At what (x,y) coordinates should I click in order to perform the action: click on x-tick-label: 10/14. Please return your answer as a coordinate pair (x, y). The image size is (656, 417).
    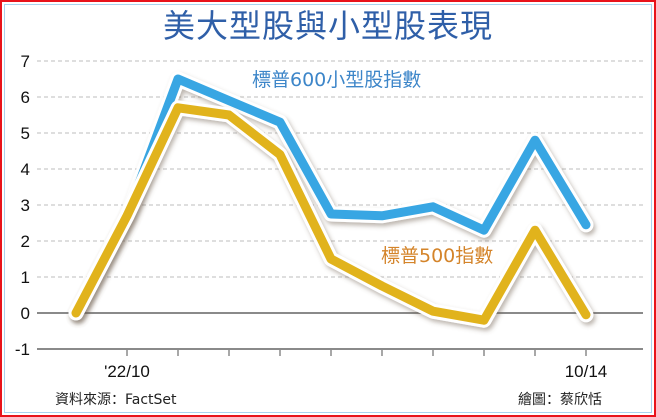
    Looking at the image, I should click on (586, 371).